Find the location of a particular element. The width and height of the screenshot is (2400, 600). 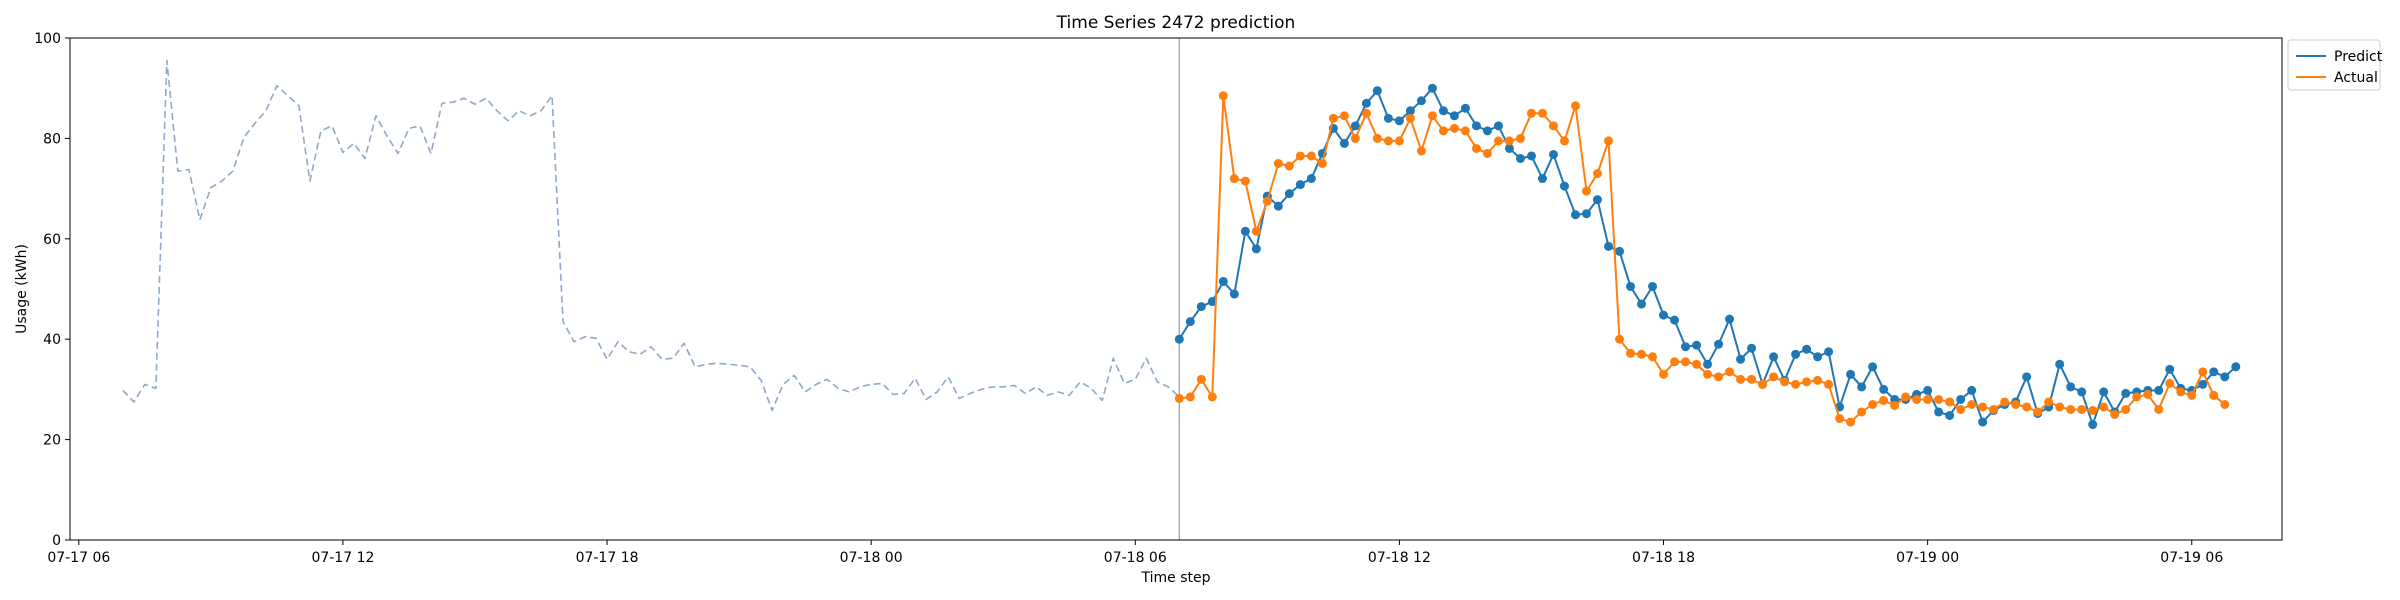

chart-title: Time Series 2472 prediction is located at coordinates (1176, 23).